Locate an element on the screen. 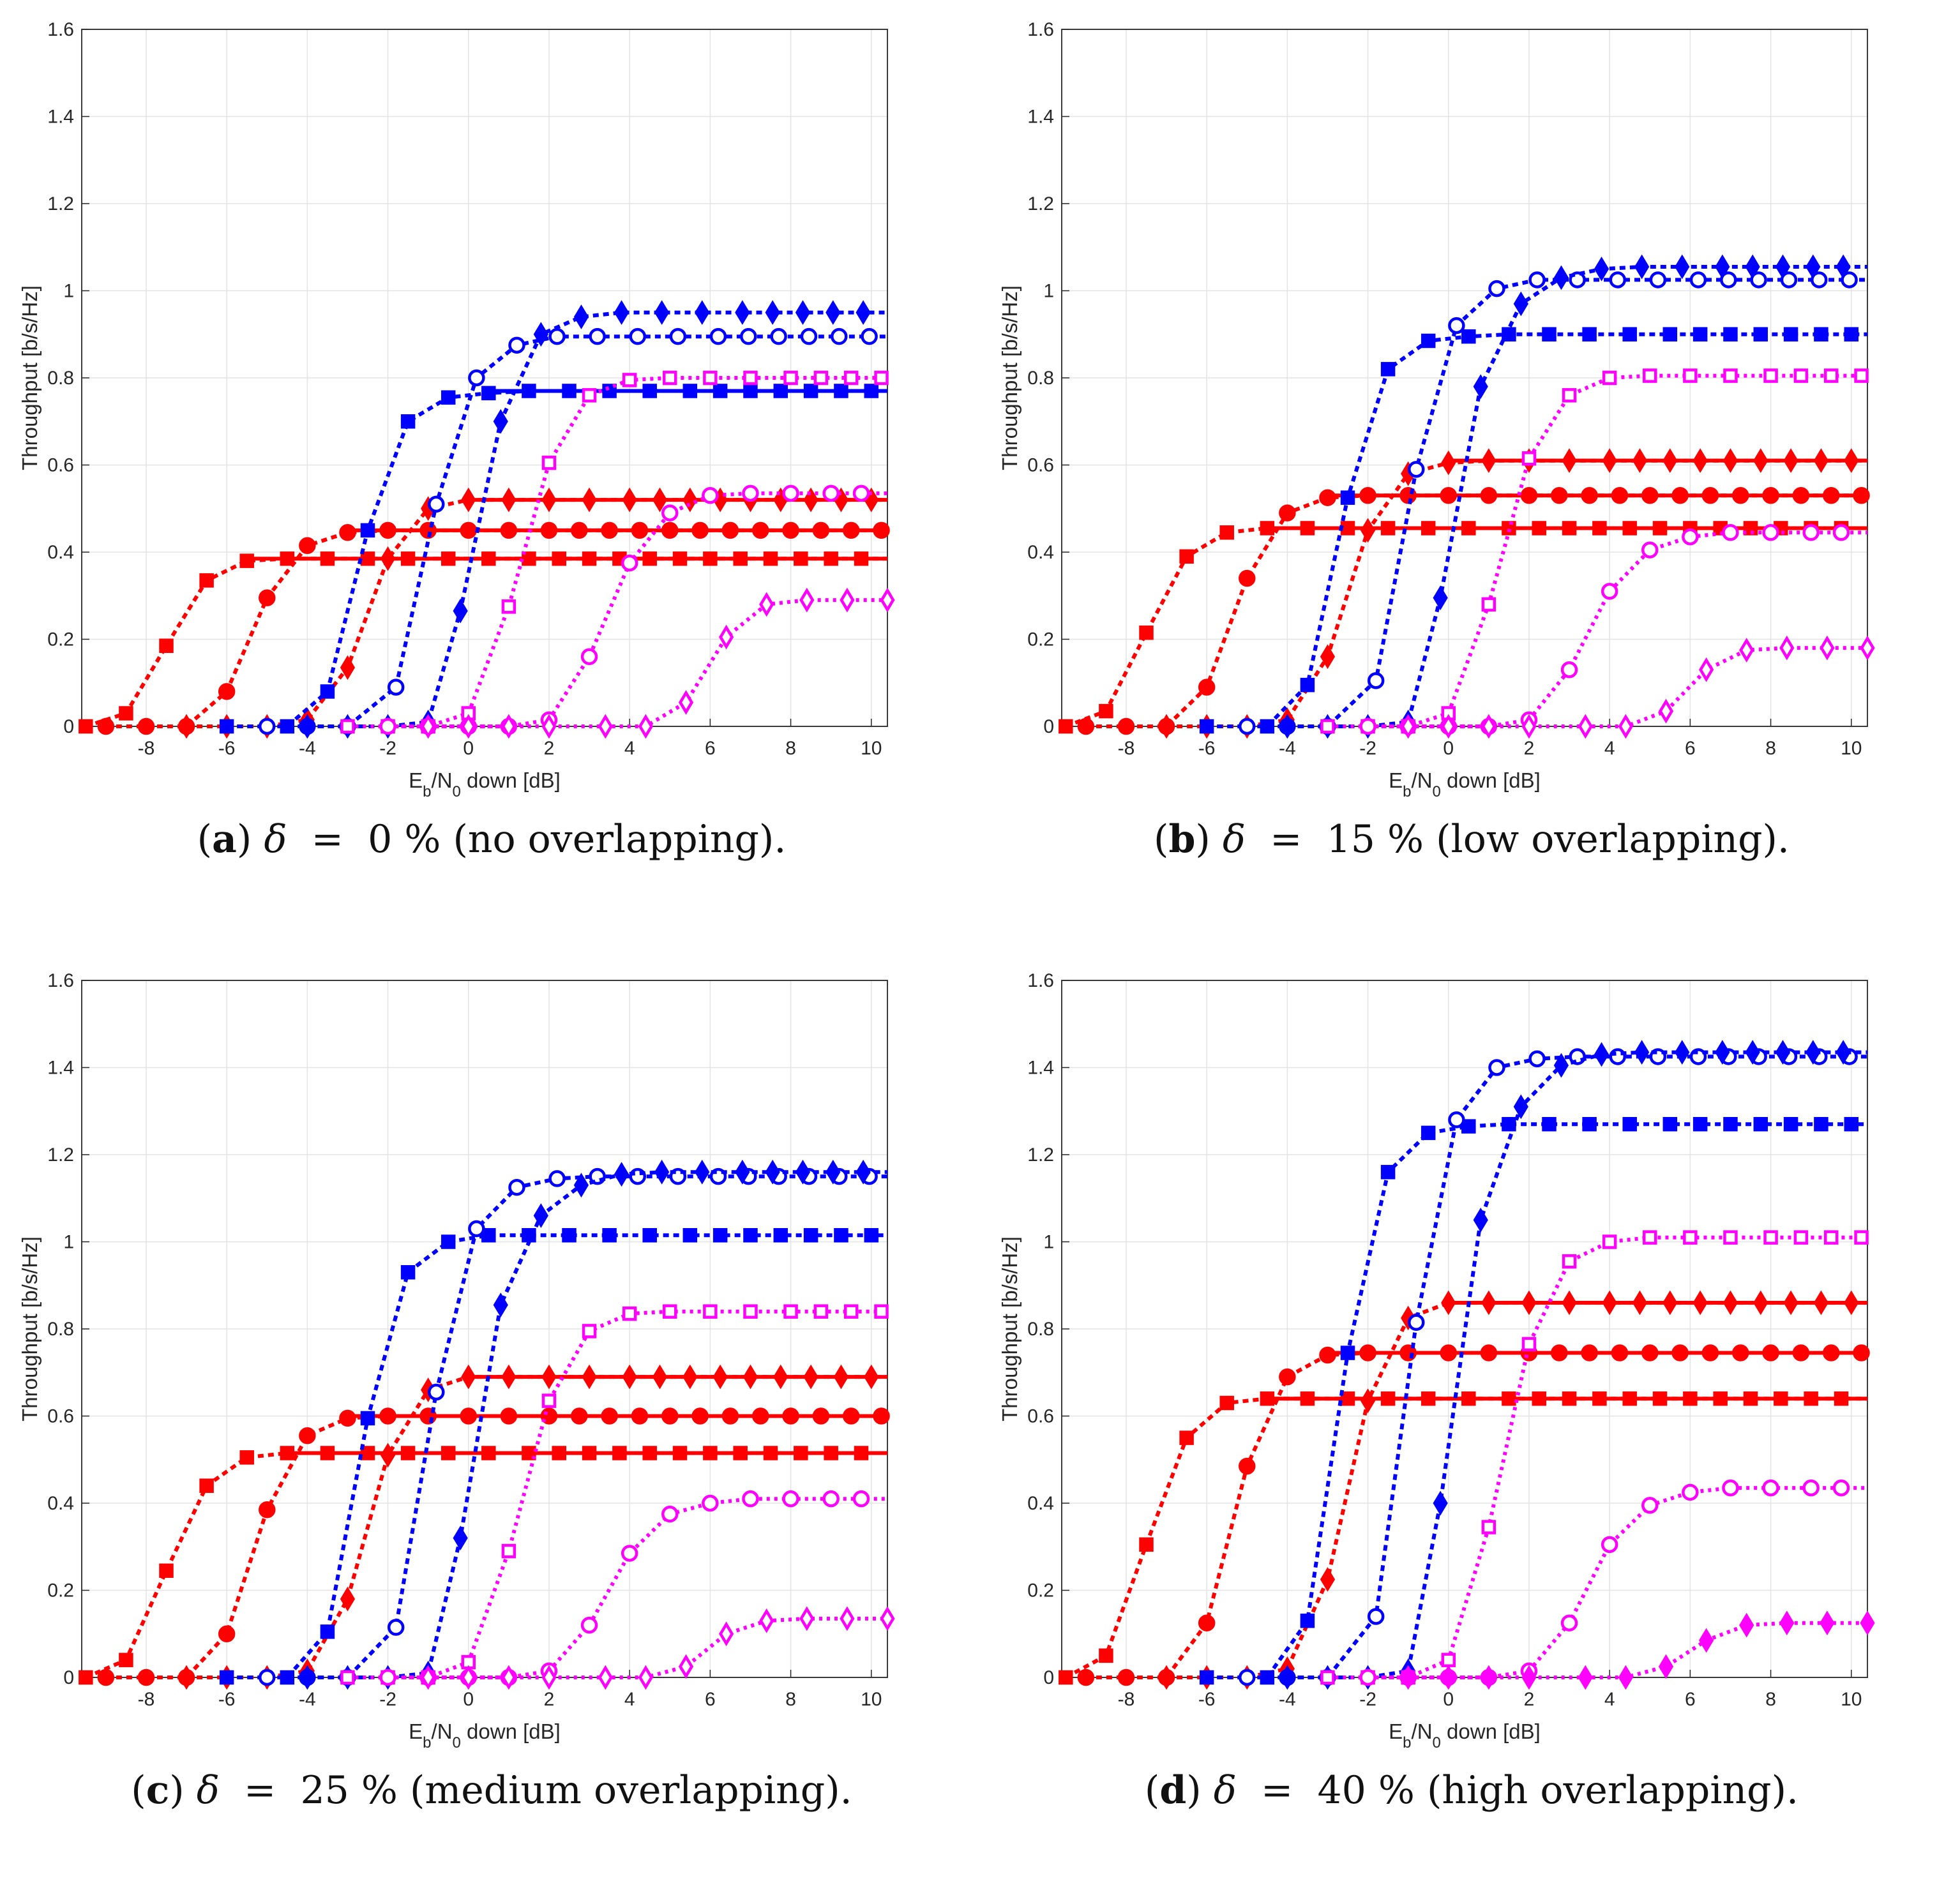 This screenshot has width=1960, height=1897. y-tick-label: 1.4 is located at coordinates (1040, 1068).